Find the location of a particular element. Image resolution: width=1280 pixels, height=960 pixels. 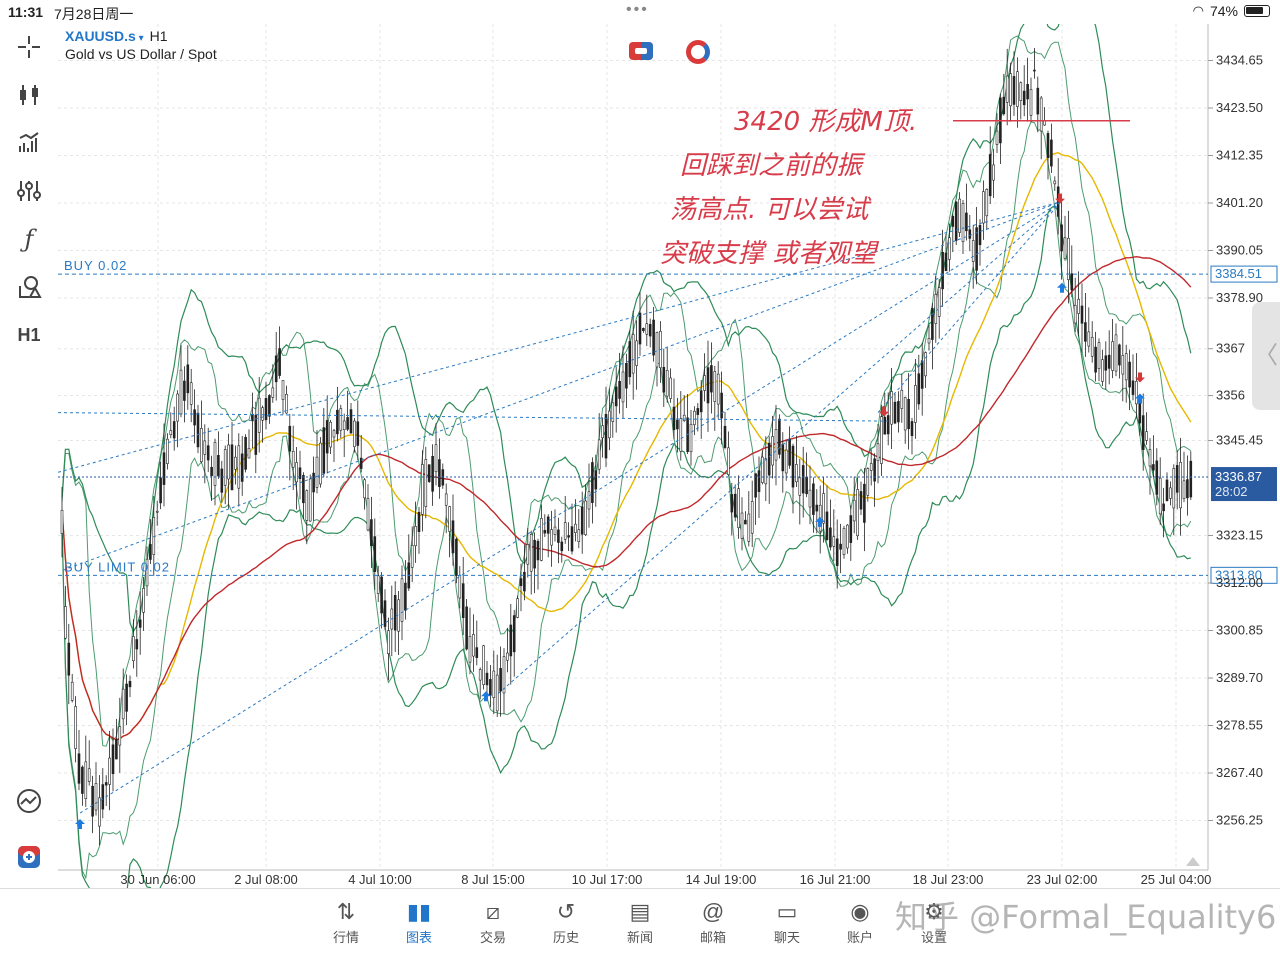

side-panel-handle: 〈 is located at coordinates (1266, 356).